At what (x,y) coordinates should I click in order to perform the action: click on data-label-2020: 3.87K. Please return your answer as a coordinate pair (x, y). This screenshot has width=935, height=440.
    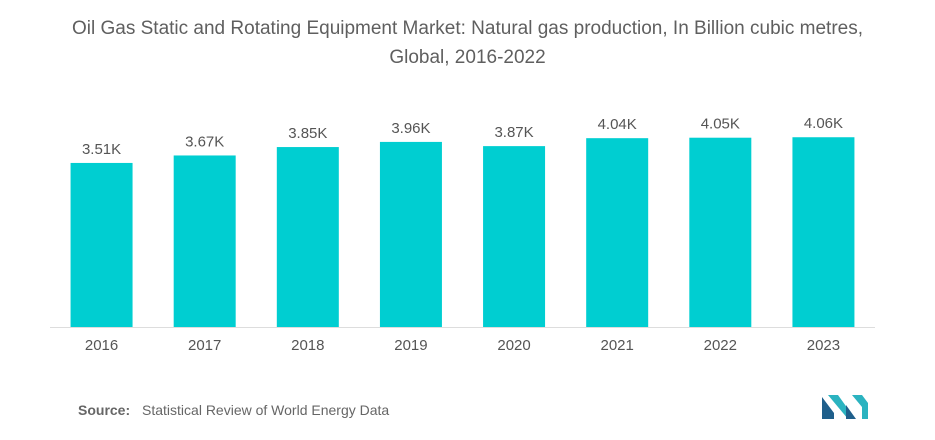
    Looking at the image, I should click on (513, 132).